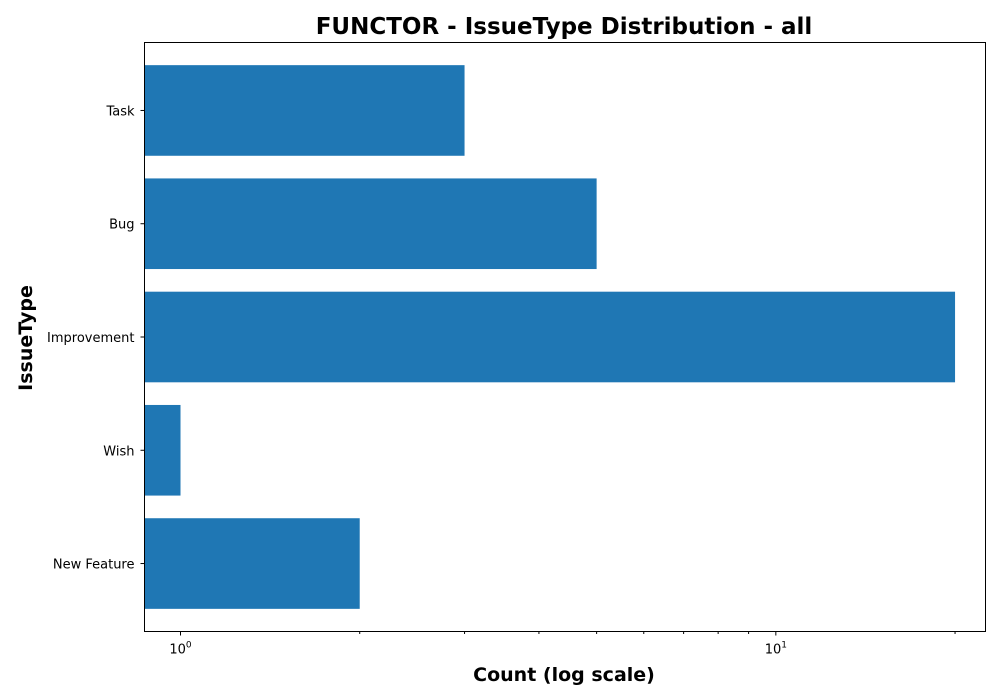 The width and height of the screenshot is (1000, 700). I want to click on bar-wish, so click(162, 450).